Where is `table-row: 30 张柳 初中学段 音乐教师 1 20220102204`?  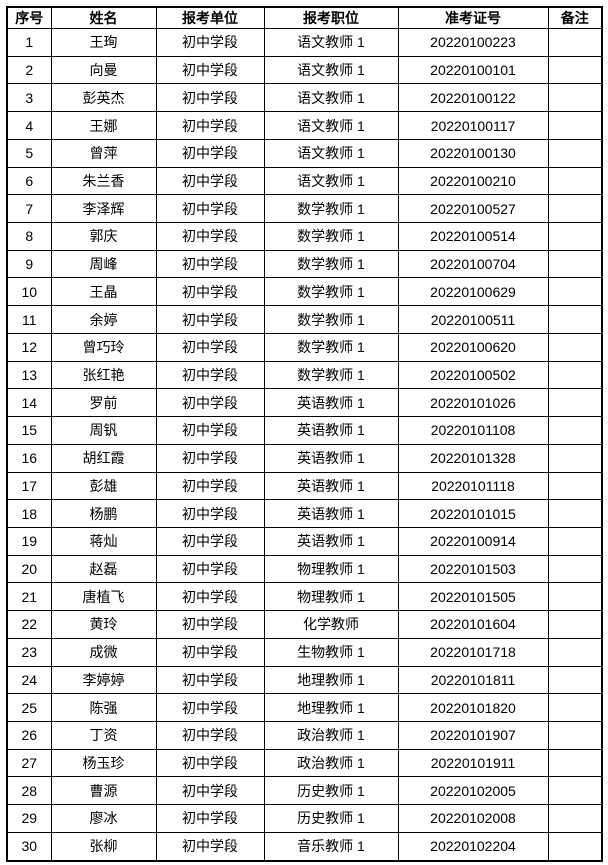 table-row: 30 张柳 初中学段 音乐教师 1 20220102204 is located at coordinates (304, 846).